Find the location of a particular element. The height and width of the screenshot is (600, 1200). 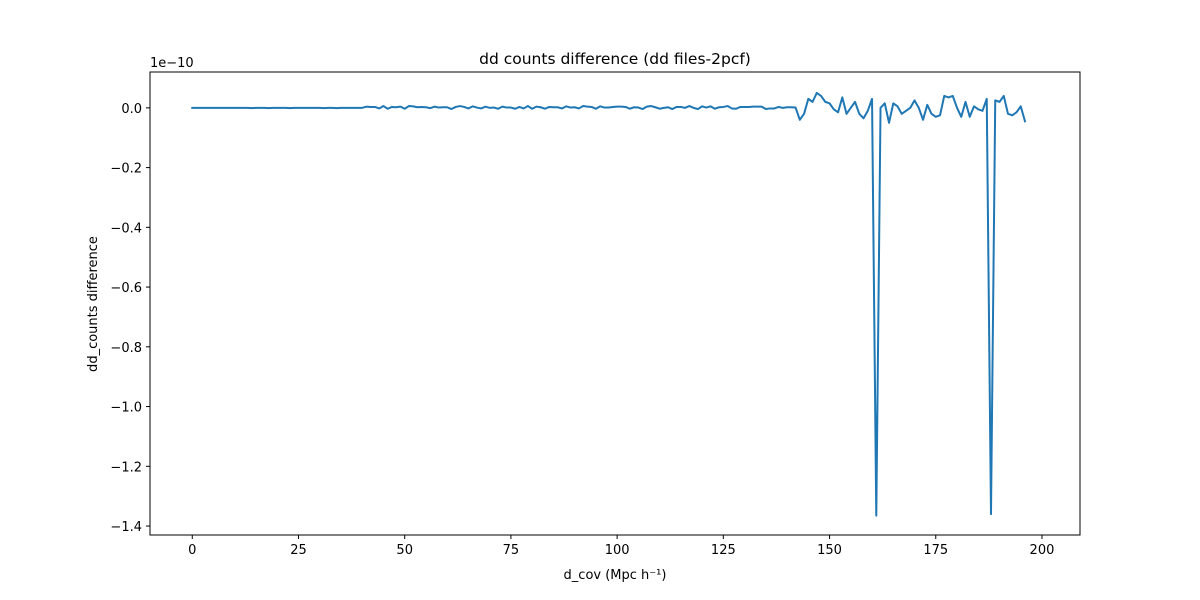

y-axis-title: dd_counts difference is located at coordinates (93, 304).